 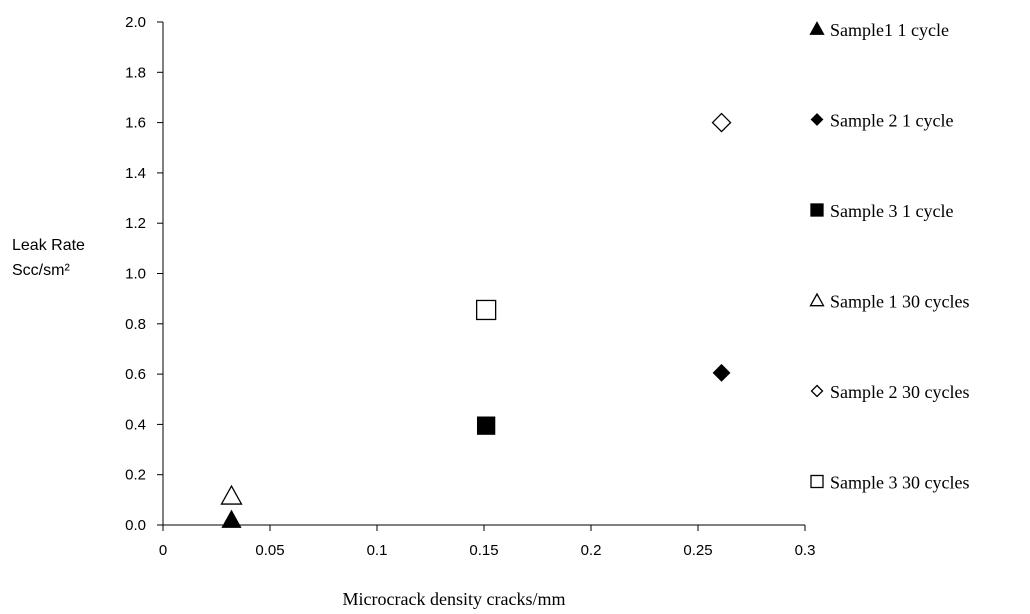 I want to click on y-tick-label: 0.6, so click(x=135, y=374).